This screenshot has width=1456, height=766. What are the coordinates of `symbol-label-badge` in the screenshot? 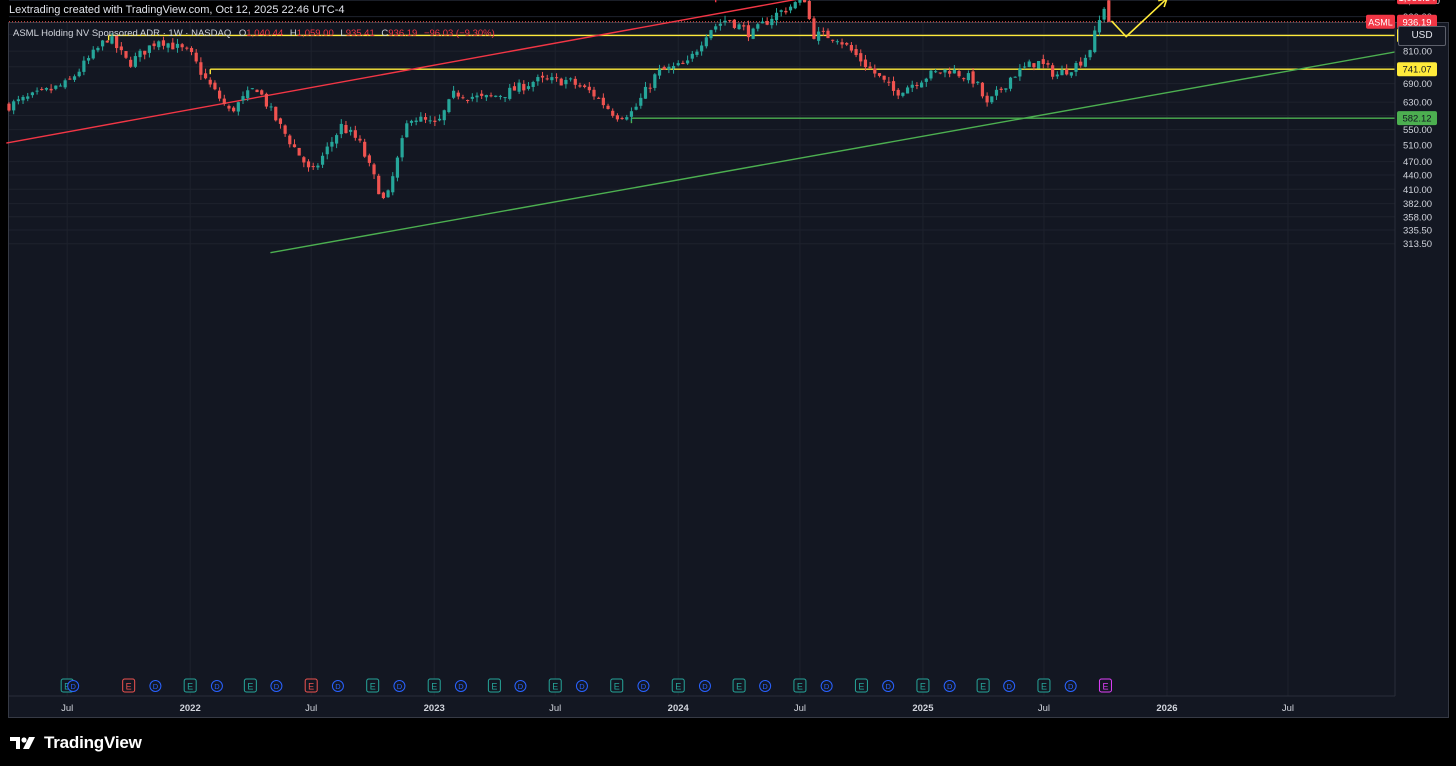 It's located at (1380, 21).